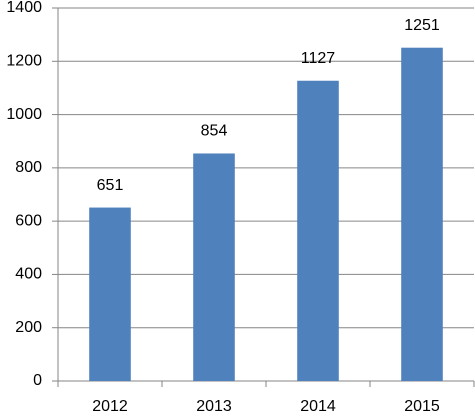 This screenshot has height=416, width=475. I want to click on y-tick-label: 1400, so click(24, 8).